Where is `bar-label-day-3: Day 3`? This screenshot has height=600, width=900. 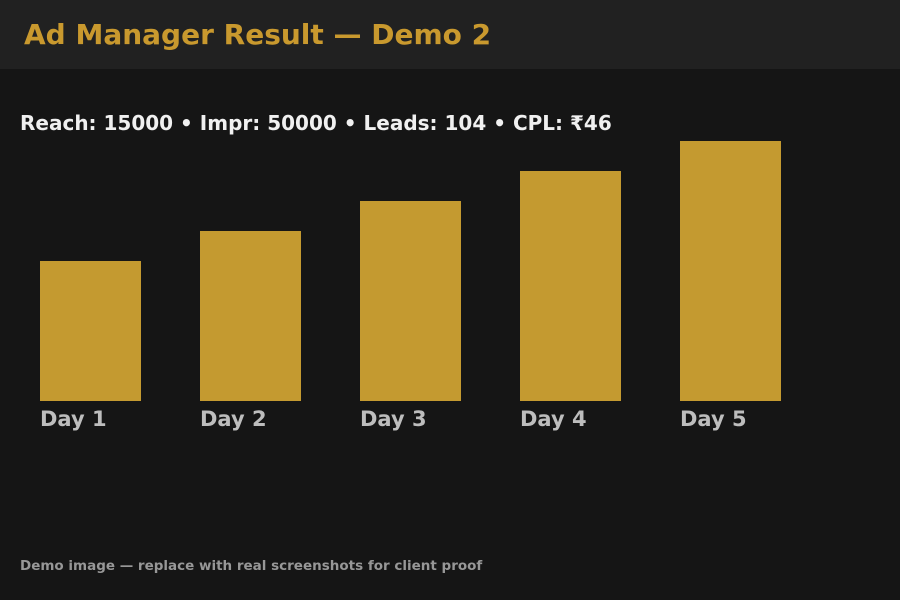 bar-label-day-3: Day 3 is located at coordinates (393, 419).